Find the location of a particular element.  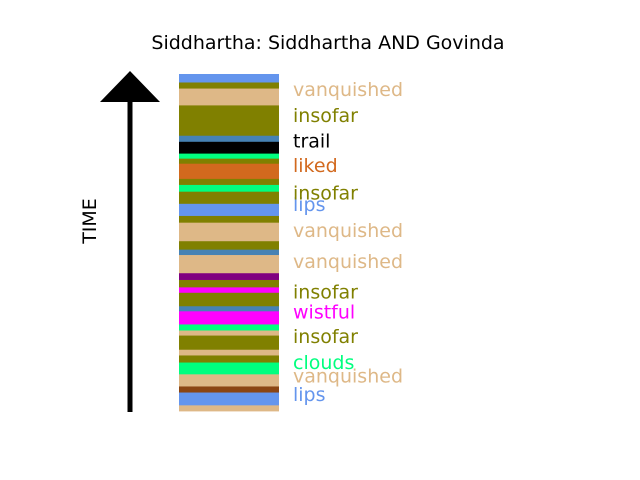

chart-title: Siddhartha: Siddhartha AND Govinda is located at coordinates (327, 43).